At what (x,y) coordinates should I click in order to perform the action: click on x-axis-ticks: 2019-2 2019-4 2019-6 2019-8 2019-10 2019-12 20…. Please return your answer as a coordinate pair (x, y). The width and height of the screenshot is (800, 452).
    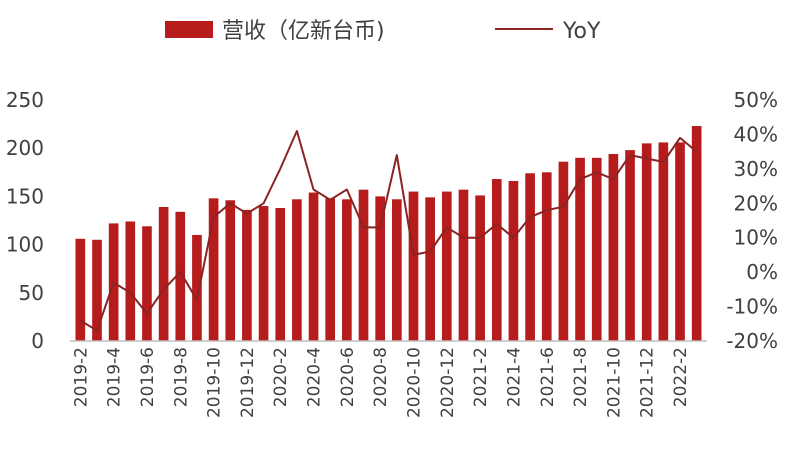
    Looking at the image, I should click on (381, 382).